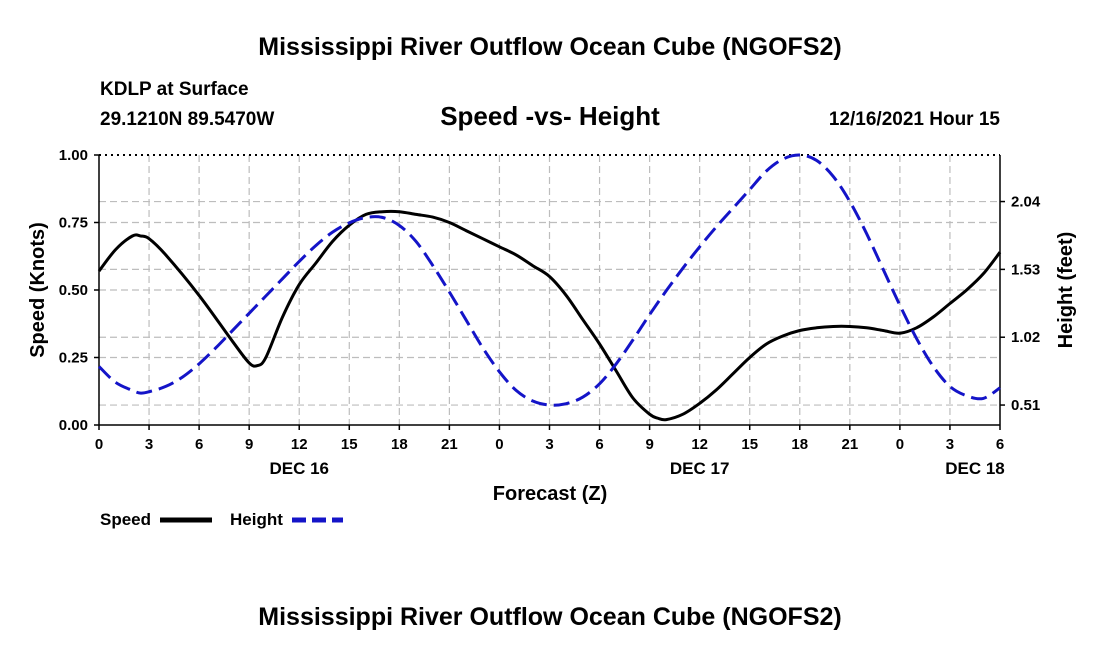 The image size is (1100, 650). What do you see at coordinates (1025, 405) in the screenshot?
I see `right-tick-label: 0.51` at bounding box center [1025, 405].